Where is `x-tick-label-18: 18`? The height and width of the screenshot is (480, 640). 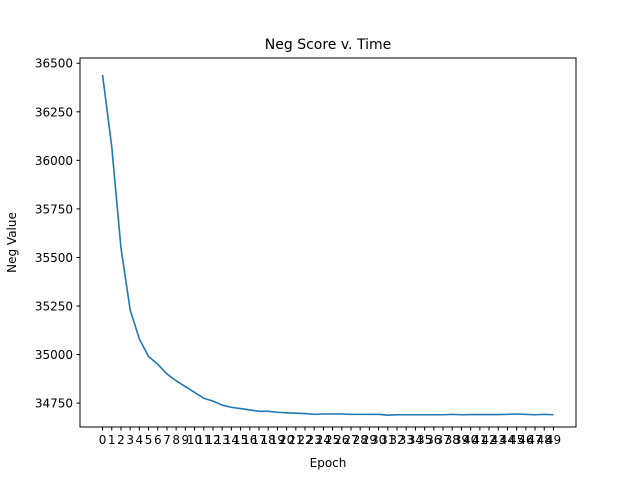
x-tick-label-18: 18 is located at coordinates (268, 440).